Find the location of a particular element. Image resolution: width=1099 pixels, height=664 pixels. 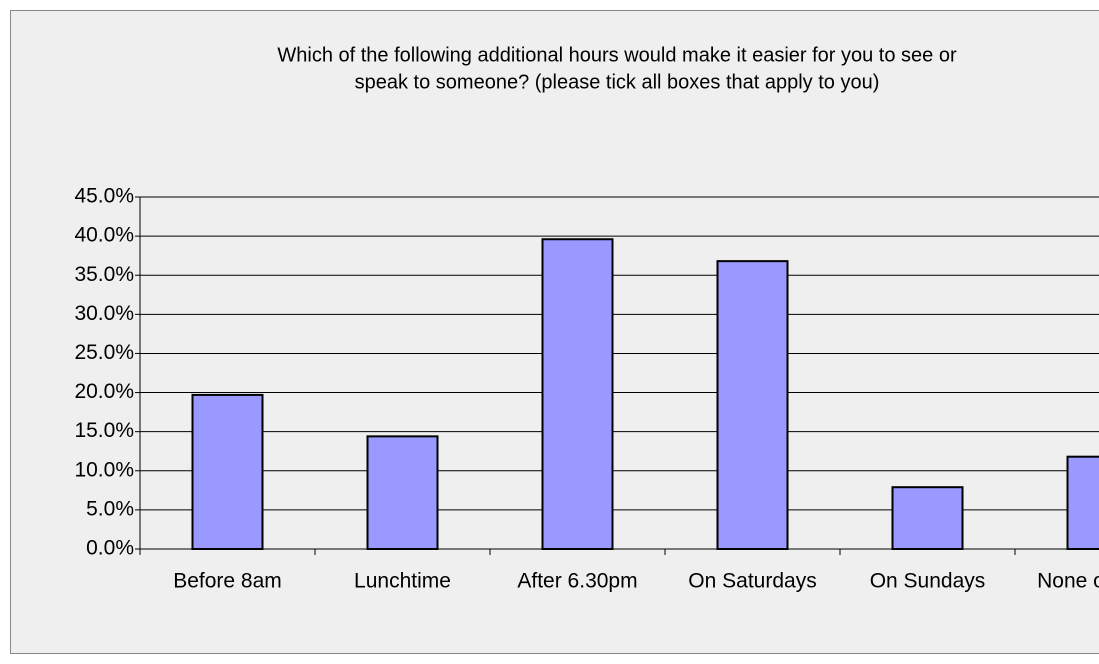

y-tick-label: 15.0% is located at coordinates (104, 430).